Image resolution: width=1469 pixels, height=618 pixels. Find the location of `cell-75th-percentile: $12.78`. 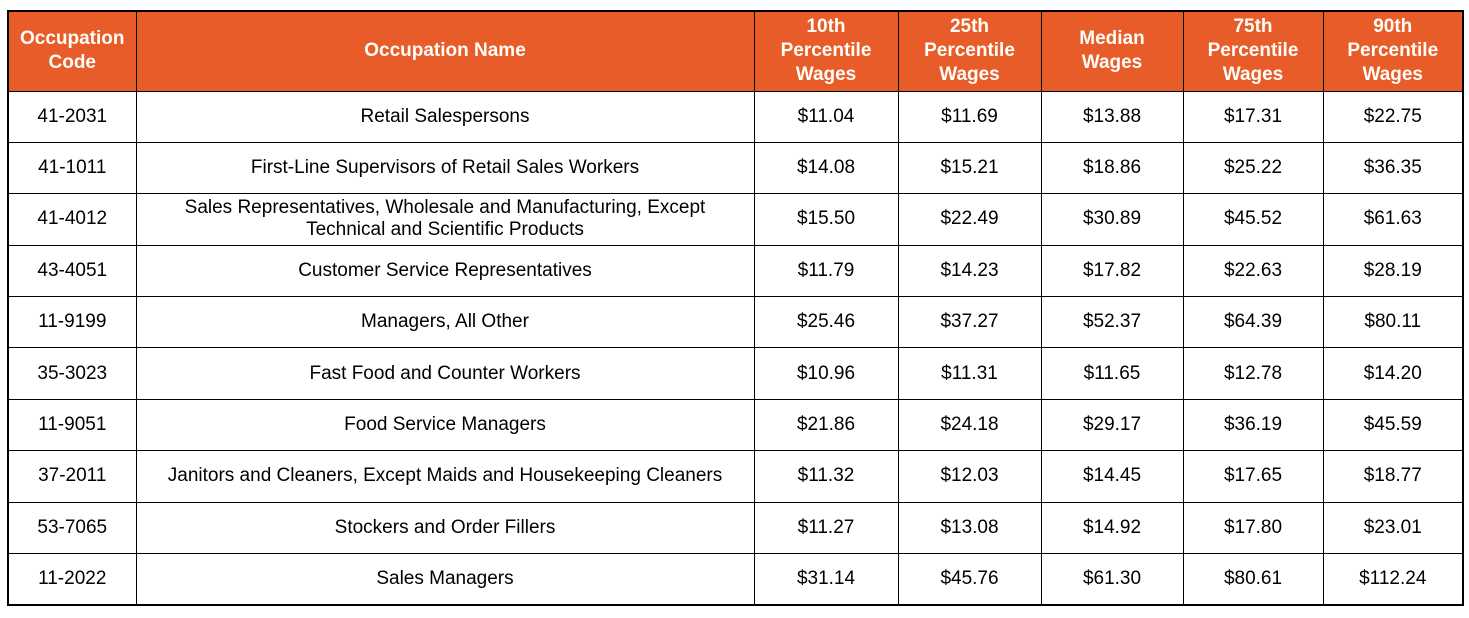

cell-75th-percentile: $12.78 is located at coordinates (1253, 373).